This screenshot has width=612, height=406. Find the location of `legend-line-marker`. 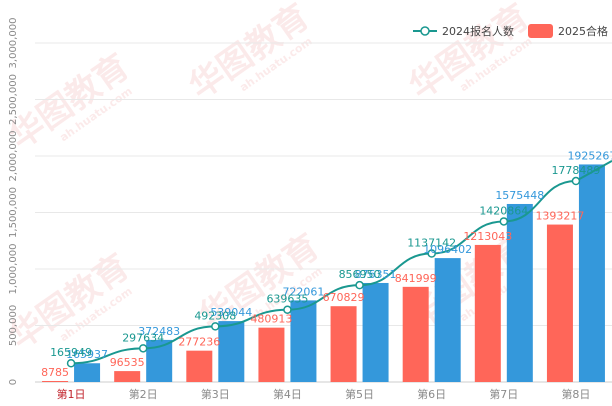

legend-line-marker is located at coordinates (425, 31).